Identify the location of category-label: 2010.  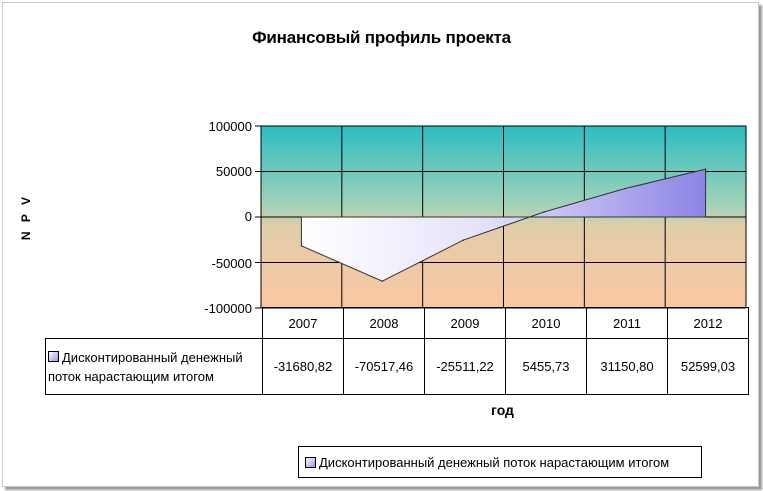
(546, 323).